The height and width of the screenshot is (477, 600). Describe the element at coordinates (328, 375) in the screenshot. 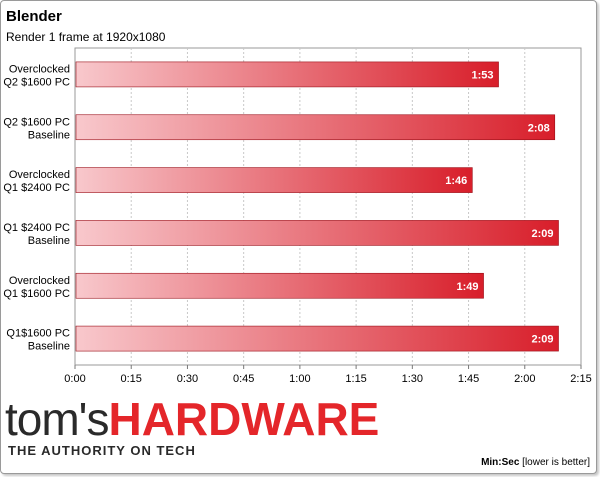

I see `x-tick-labels: 0:00 0:15 0:30 0:45 1:00 1:15 1:30 1:45 2:00 2:15` at that location.